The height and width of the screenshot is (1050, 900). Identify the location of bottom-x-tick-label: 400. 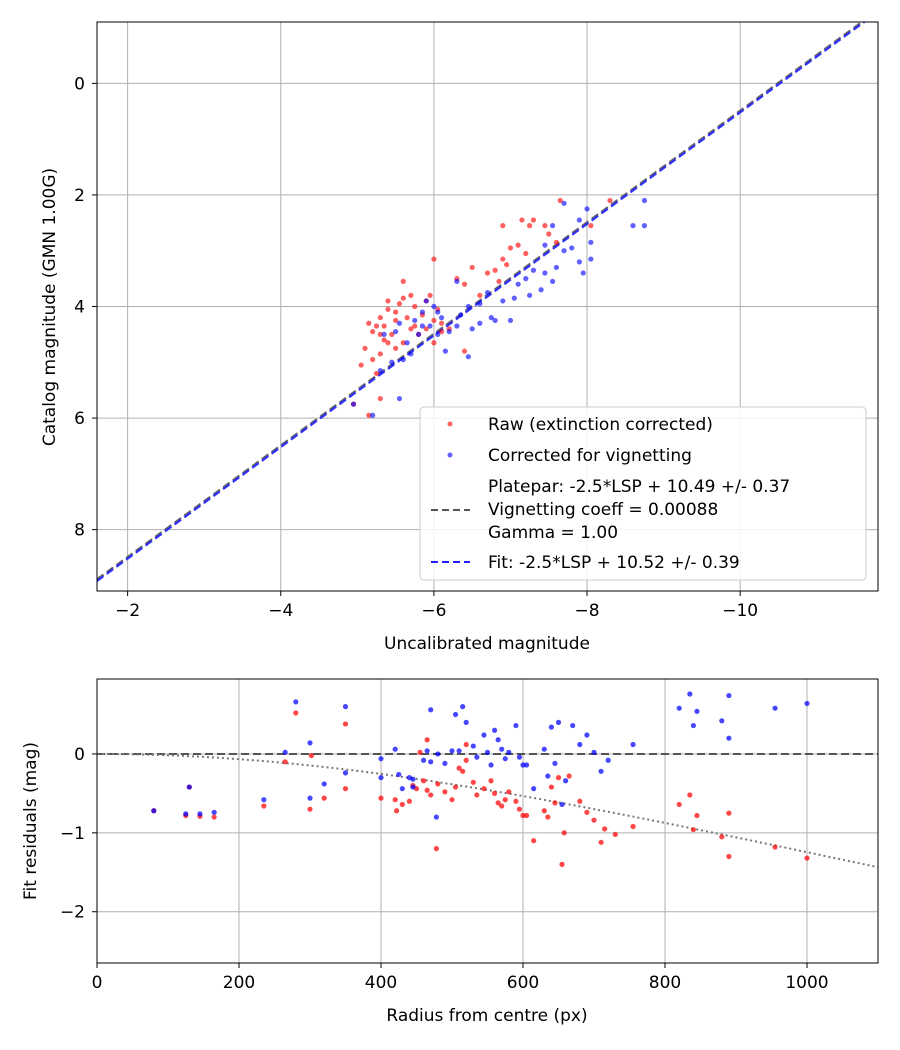
(381, 983).